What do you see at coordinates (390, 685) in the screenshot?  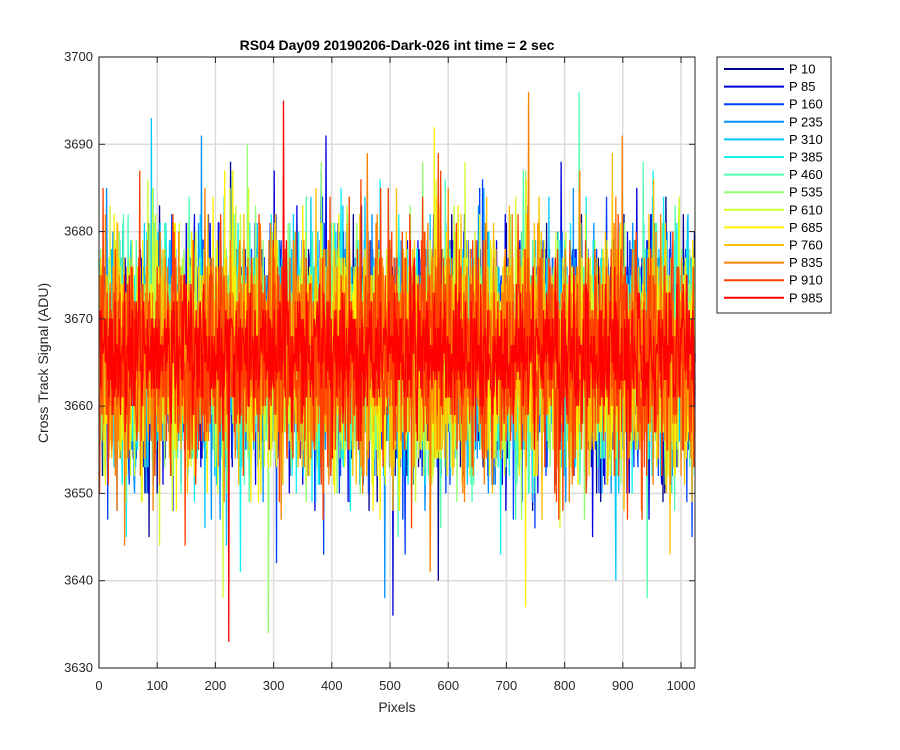 I see `x-tick-label: 500` at bounding box center [390, 685].